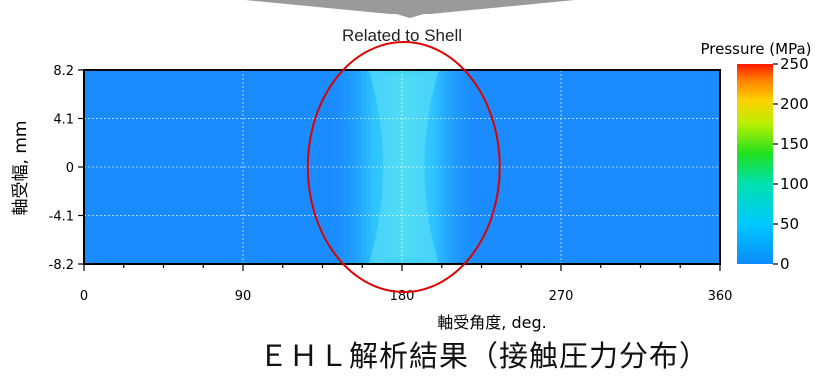 This screenshot has width=823, height=376. What do you see at coordinates (84, 296) in the screenshot?
I see `x-tick-label: 0` at bounding box center [84, 296].